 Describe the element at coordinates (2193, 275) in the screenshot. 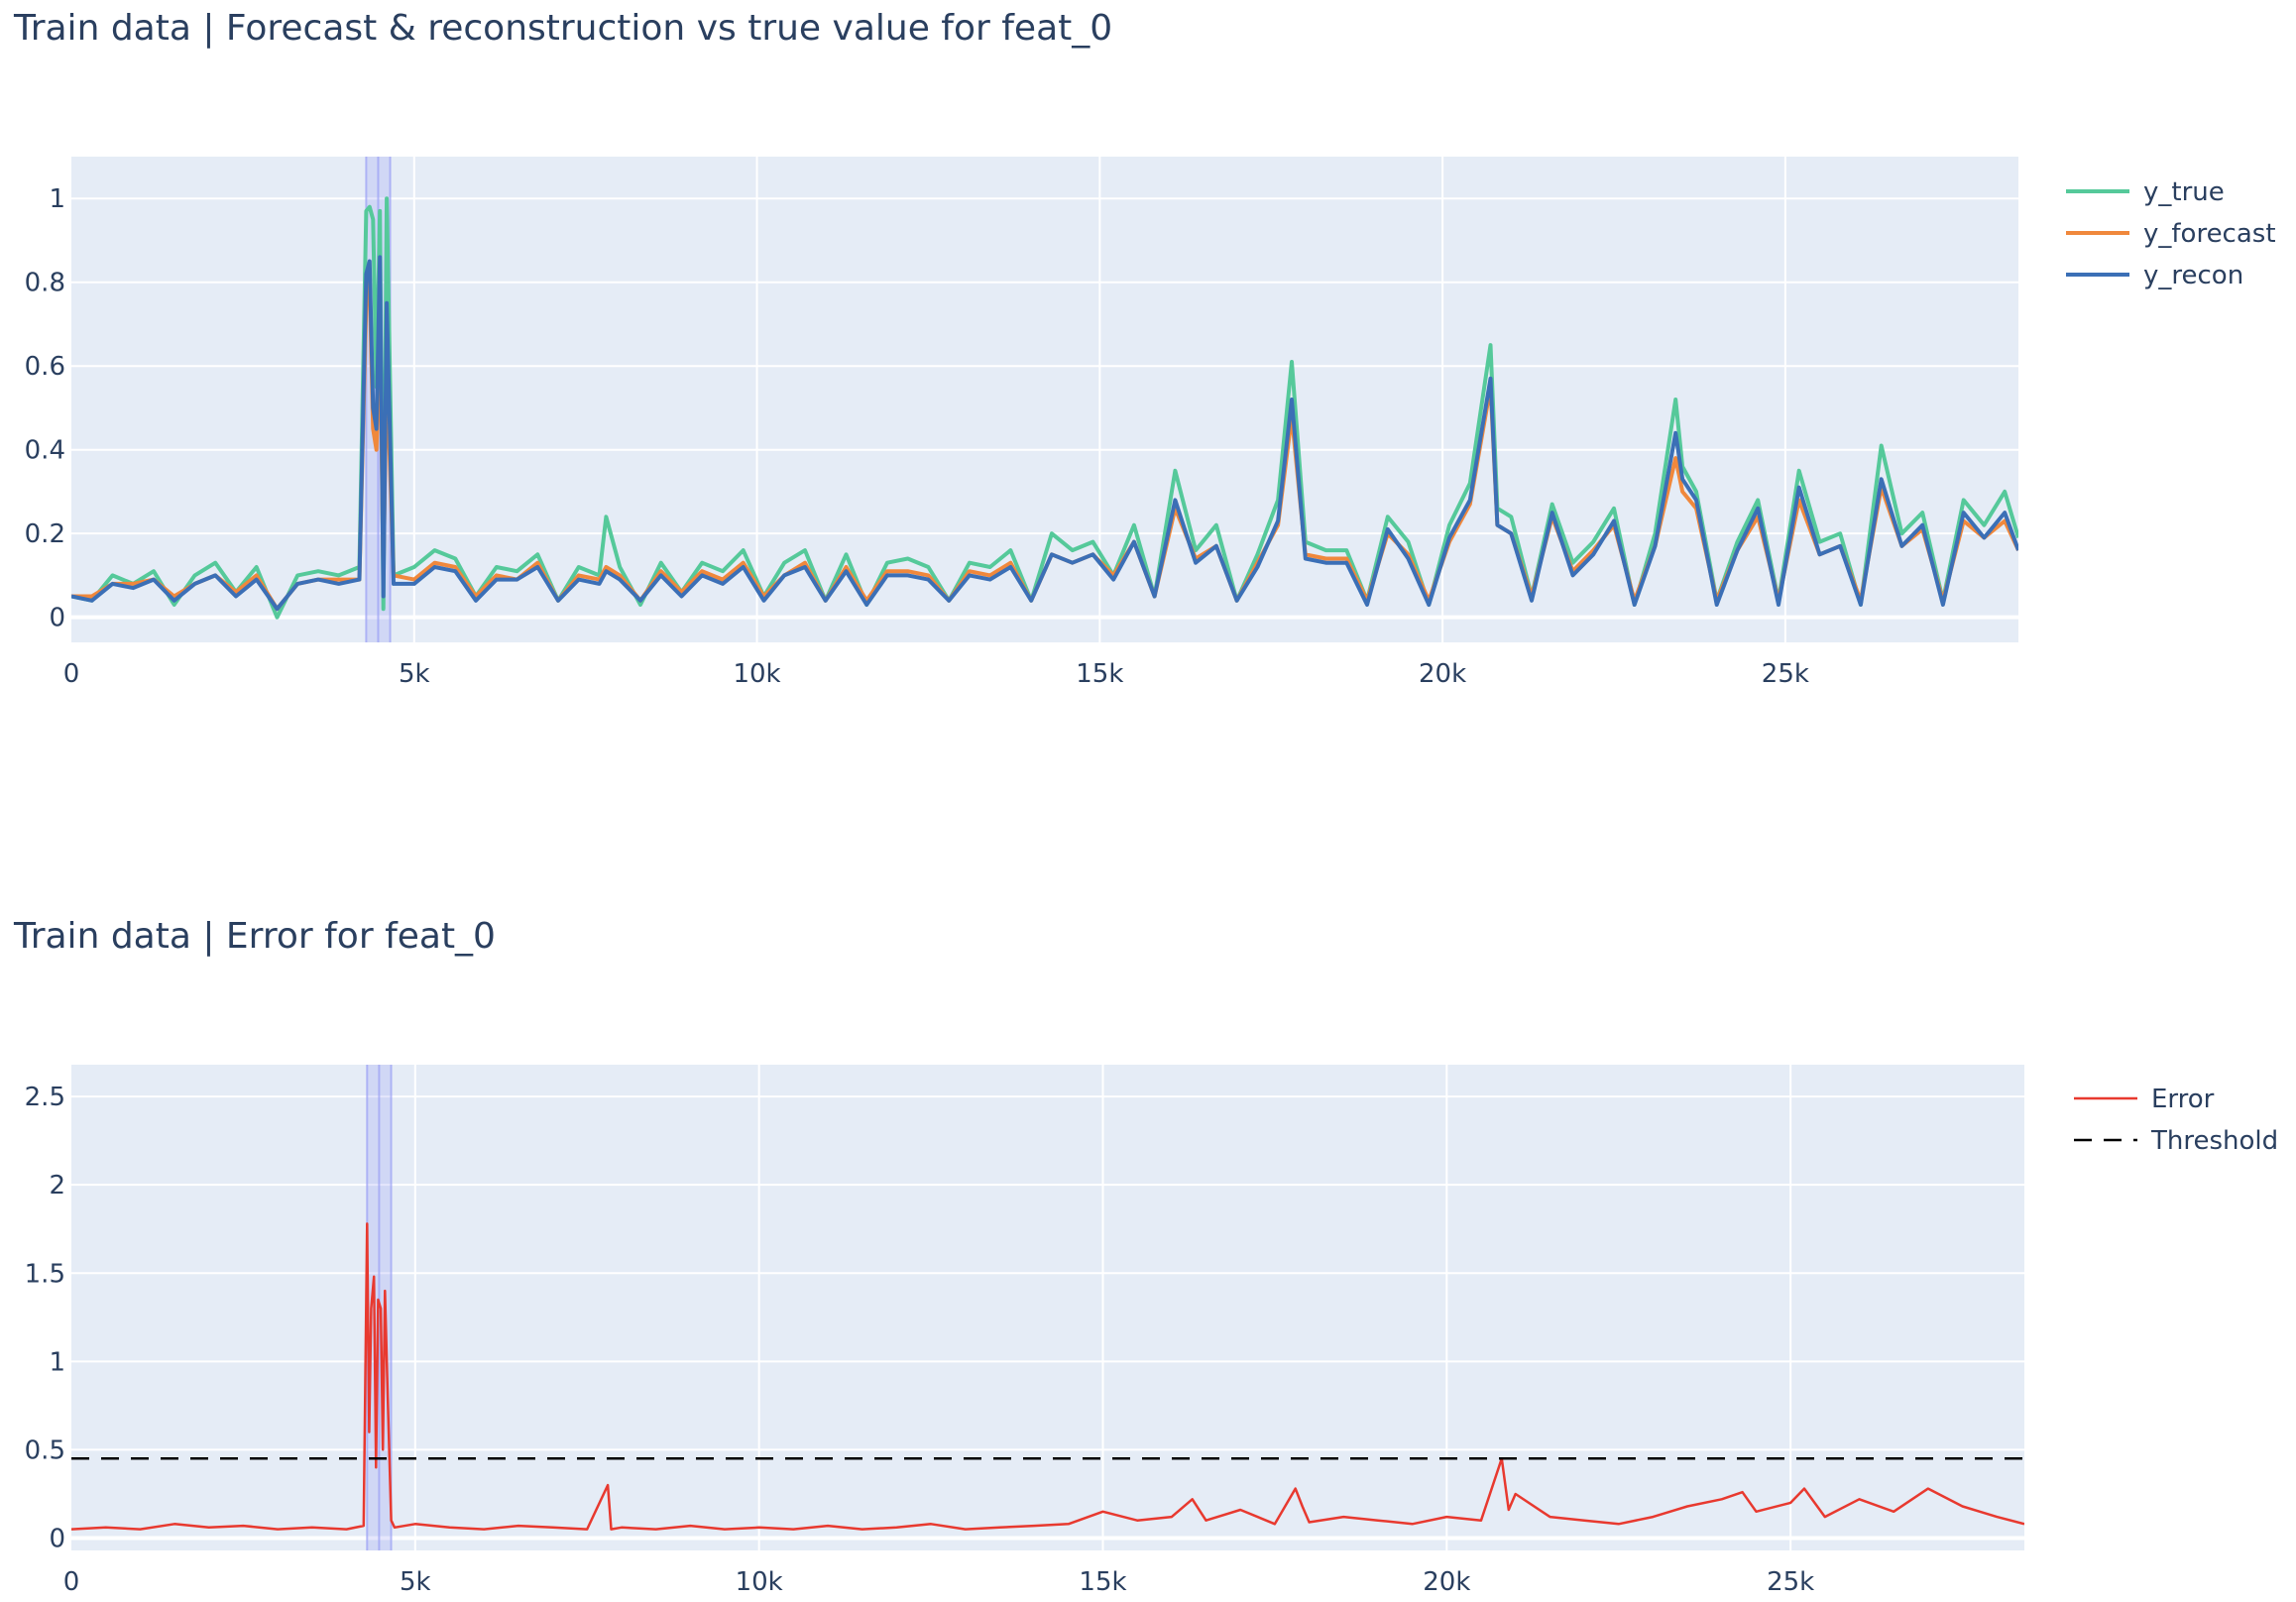

I see `legend-label-y-recon: y_recon` at that location.